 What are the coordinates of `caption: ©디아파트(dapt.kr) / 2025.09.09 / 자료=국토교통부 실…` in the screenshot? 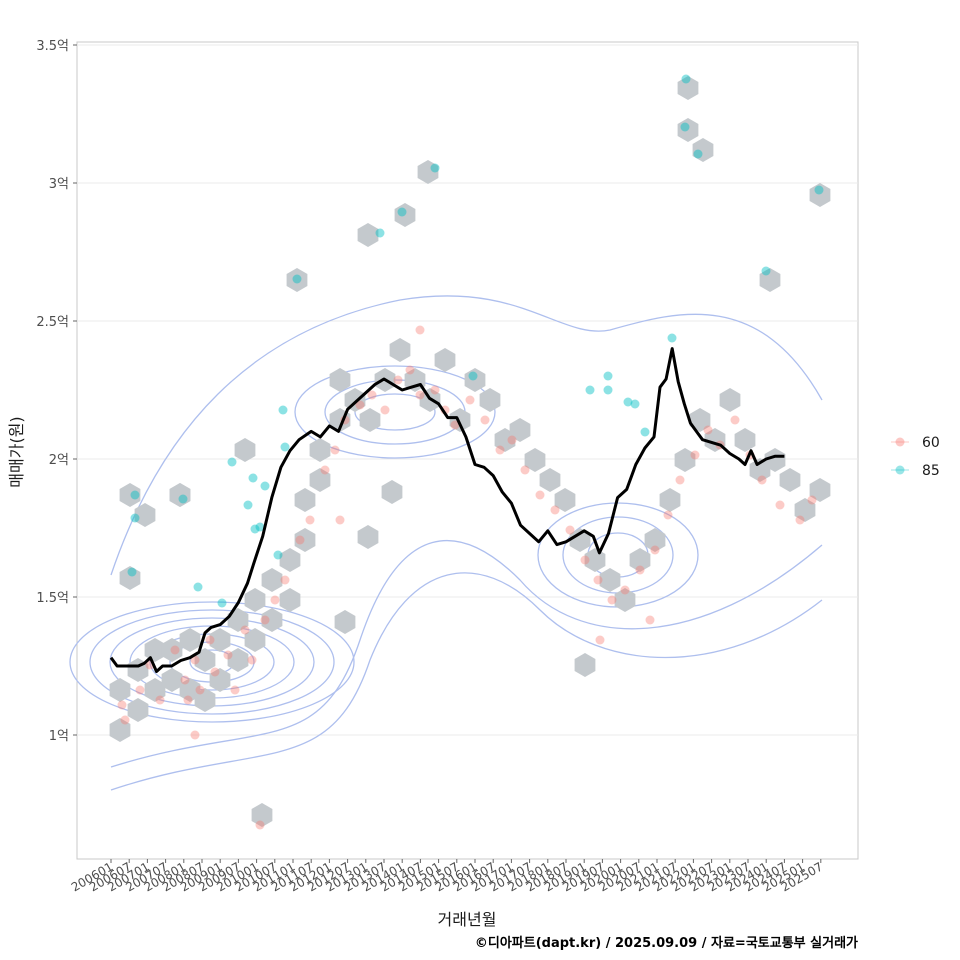 It's located at (666, 943).